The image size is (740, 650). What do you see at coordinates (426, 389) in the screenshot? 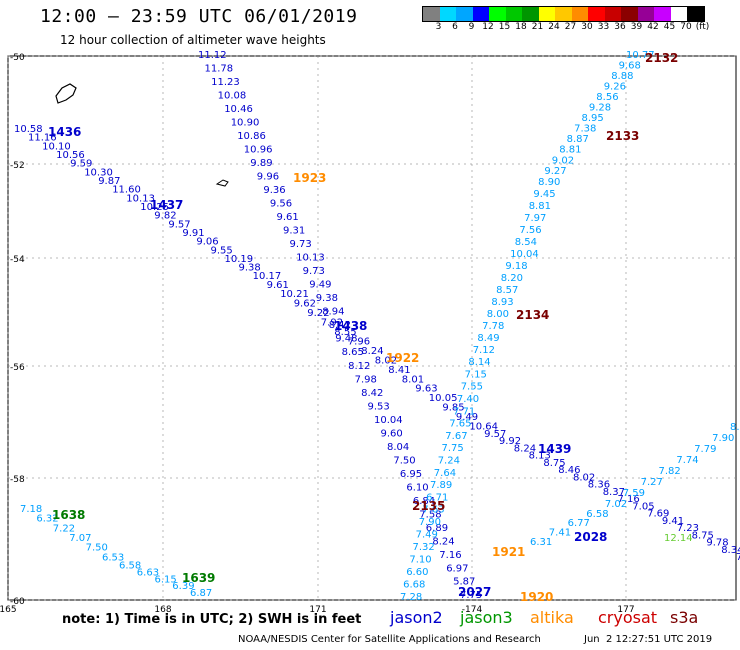
I see `wave-height-label: 9.63` at bounding box center [426, 389].